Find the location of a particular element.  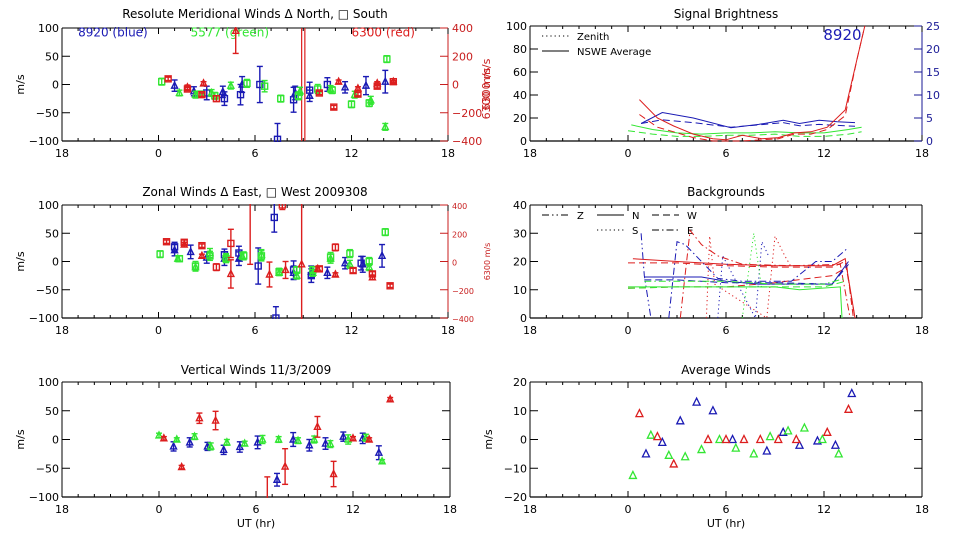

series-8920-z is located at coordinates (646, 276).